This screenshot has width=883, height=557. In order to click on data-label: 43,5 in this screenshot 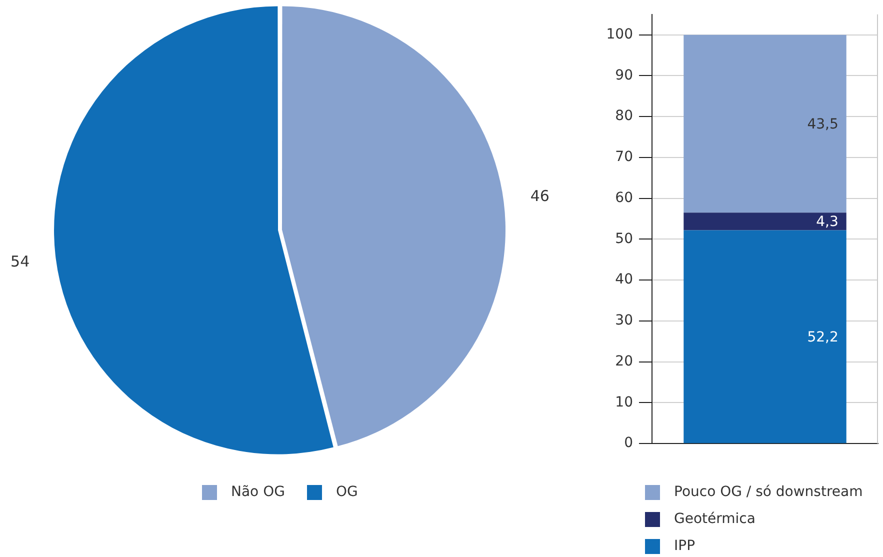, I will do `click(822, 124)`.